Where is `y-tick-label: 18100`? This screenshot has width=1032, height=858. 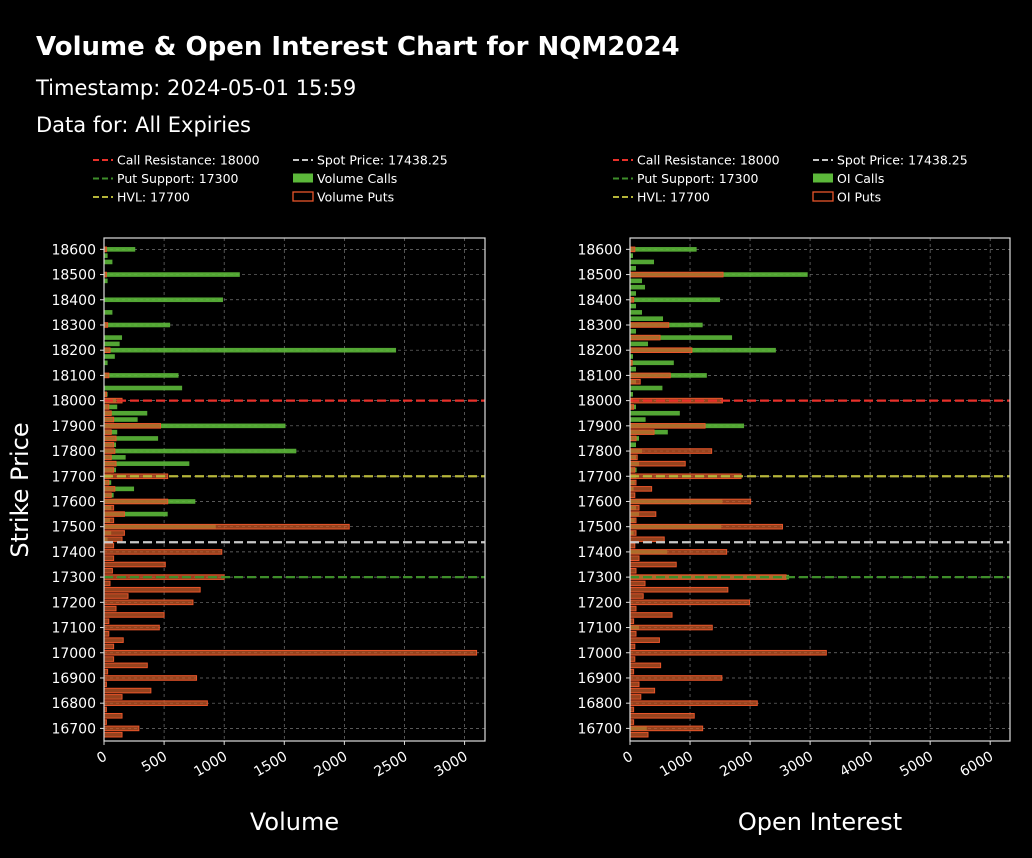 y-tick-label: 18100 is located at coordinates (73, 376).